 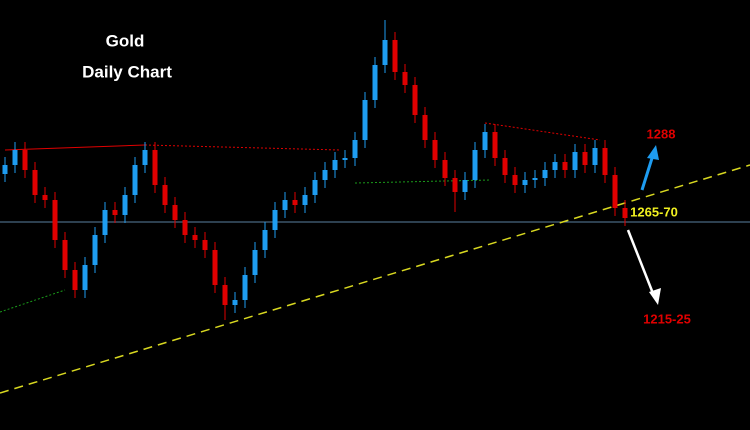 I want to click on arrow-down, so click(x=643, y=267).